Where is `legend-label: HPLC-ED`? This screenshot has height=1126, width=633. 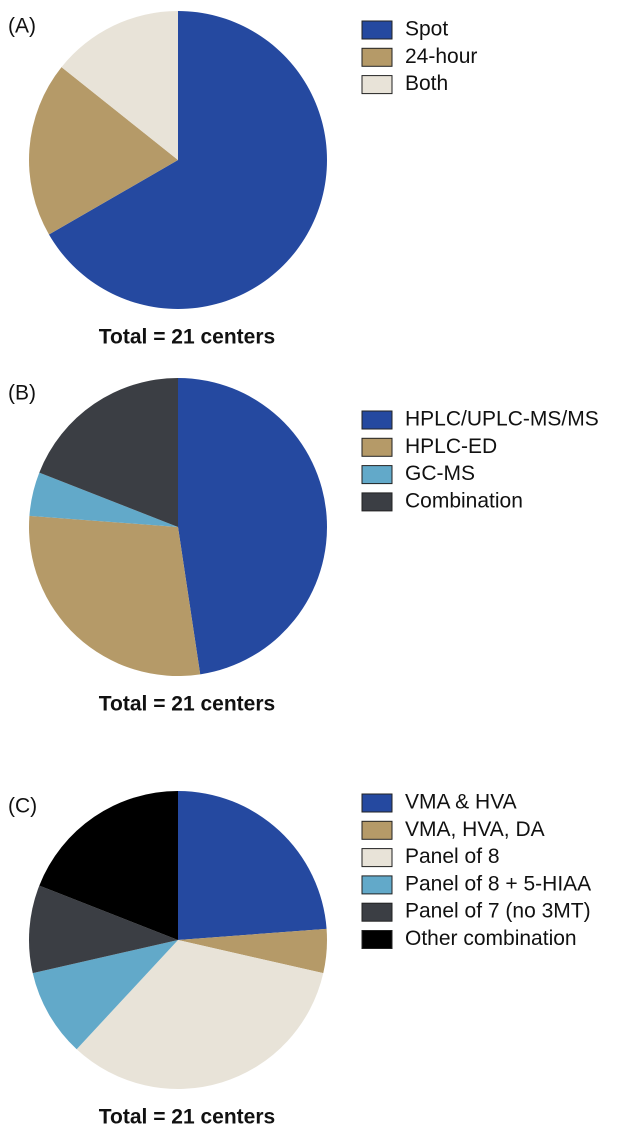 legend-label: HPLC-ED is located at coordinates (451, 446).